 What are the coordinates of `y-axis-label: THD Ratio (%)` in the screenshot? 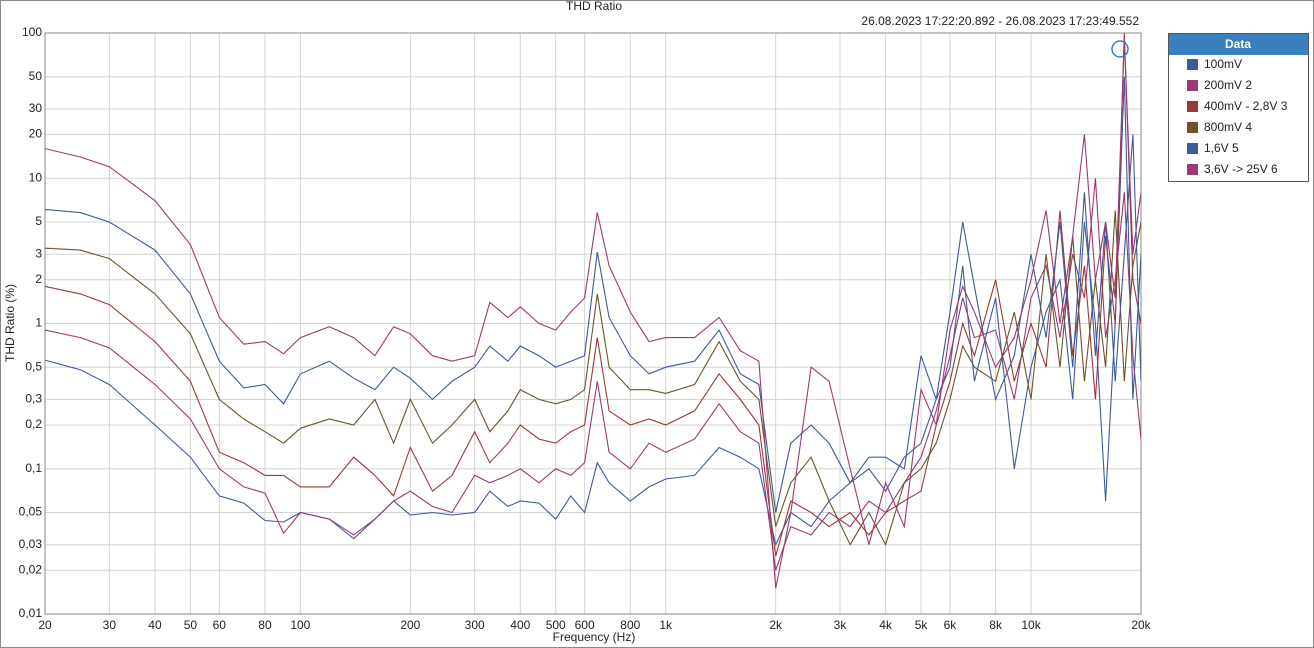 It's located at (10, 323).